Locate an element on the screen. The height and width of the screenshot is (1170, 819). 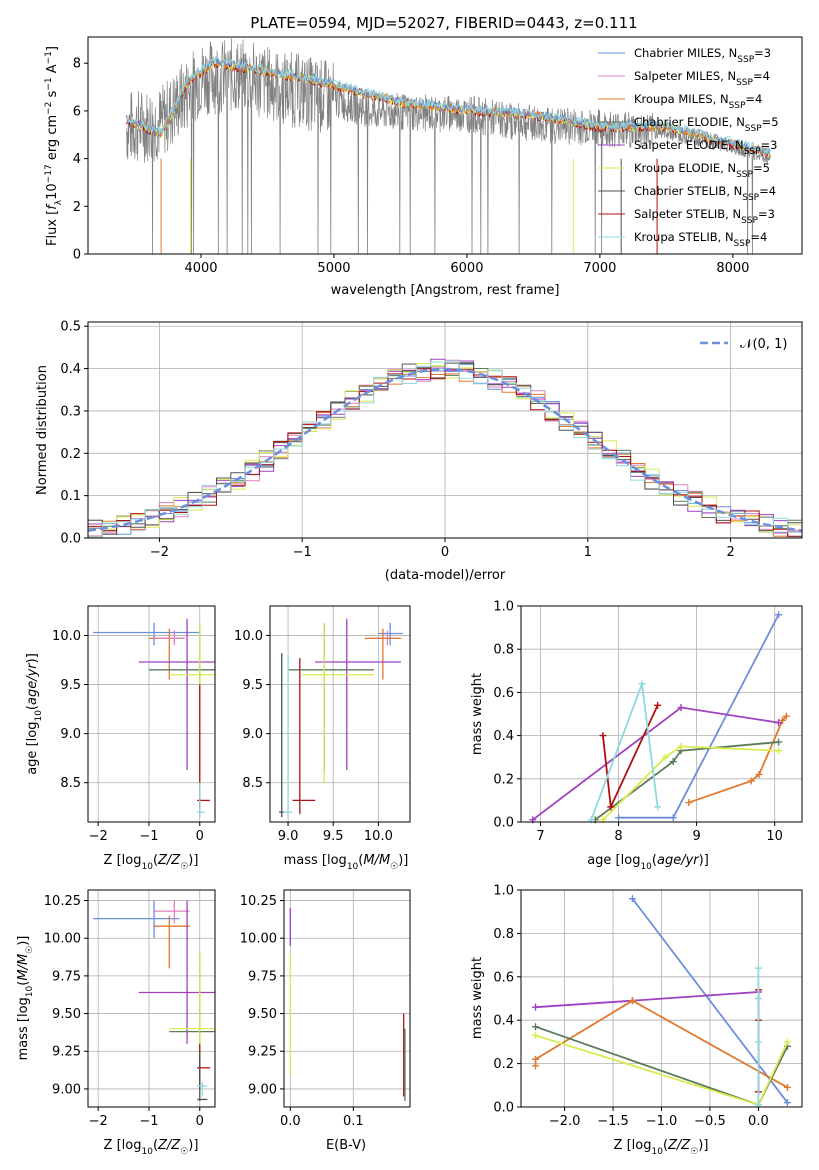
legend-entry: Chabrier STELIB, NSSP=4 is located at coordinates (705, 193).